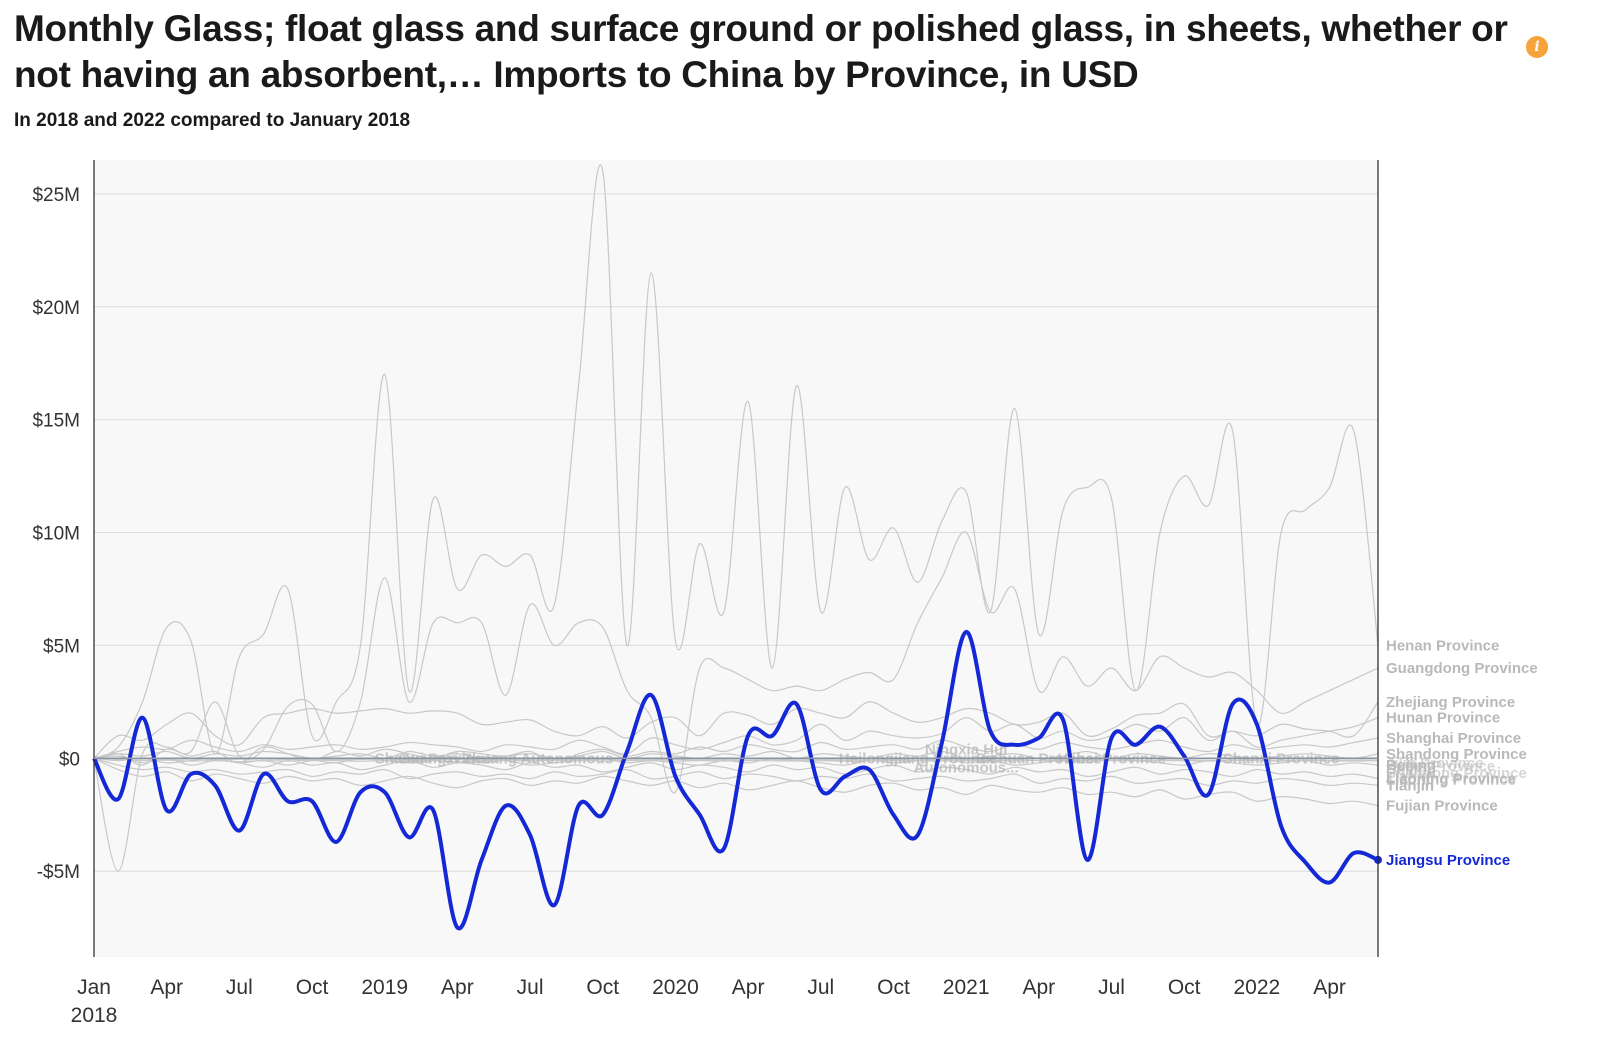 The image size is (1599, 1059). What do you see at coordinates (736, 738) in the screenshot?
I see `series-line-hunan-province` at bounding box center [736, 738].